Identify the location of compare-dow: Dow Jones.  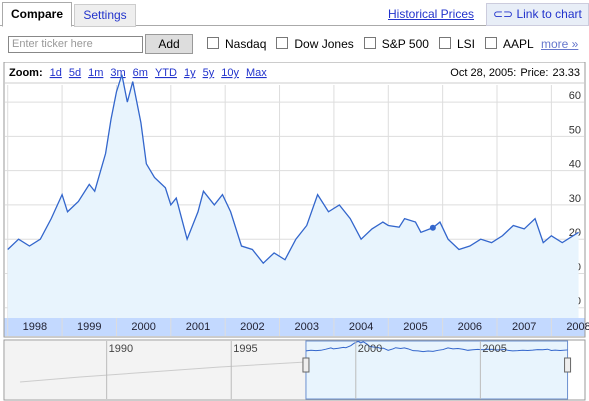
(315, 44).